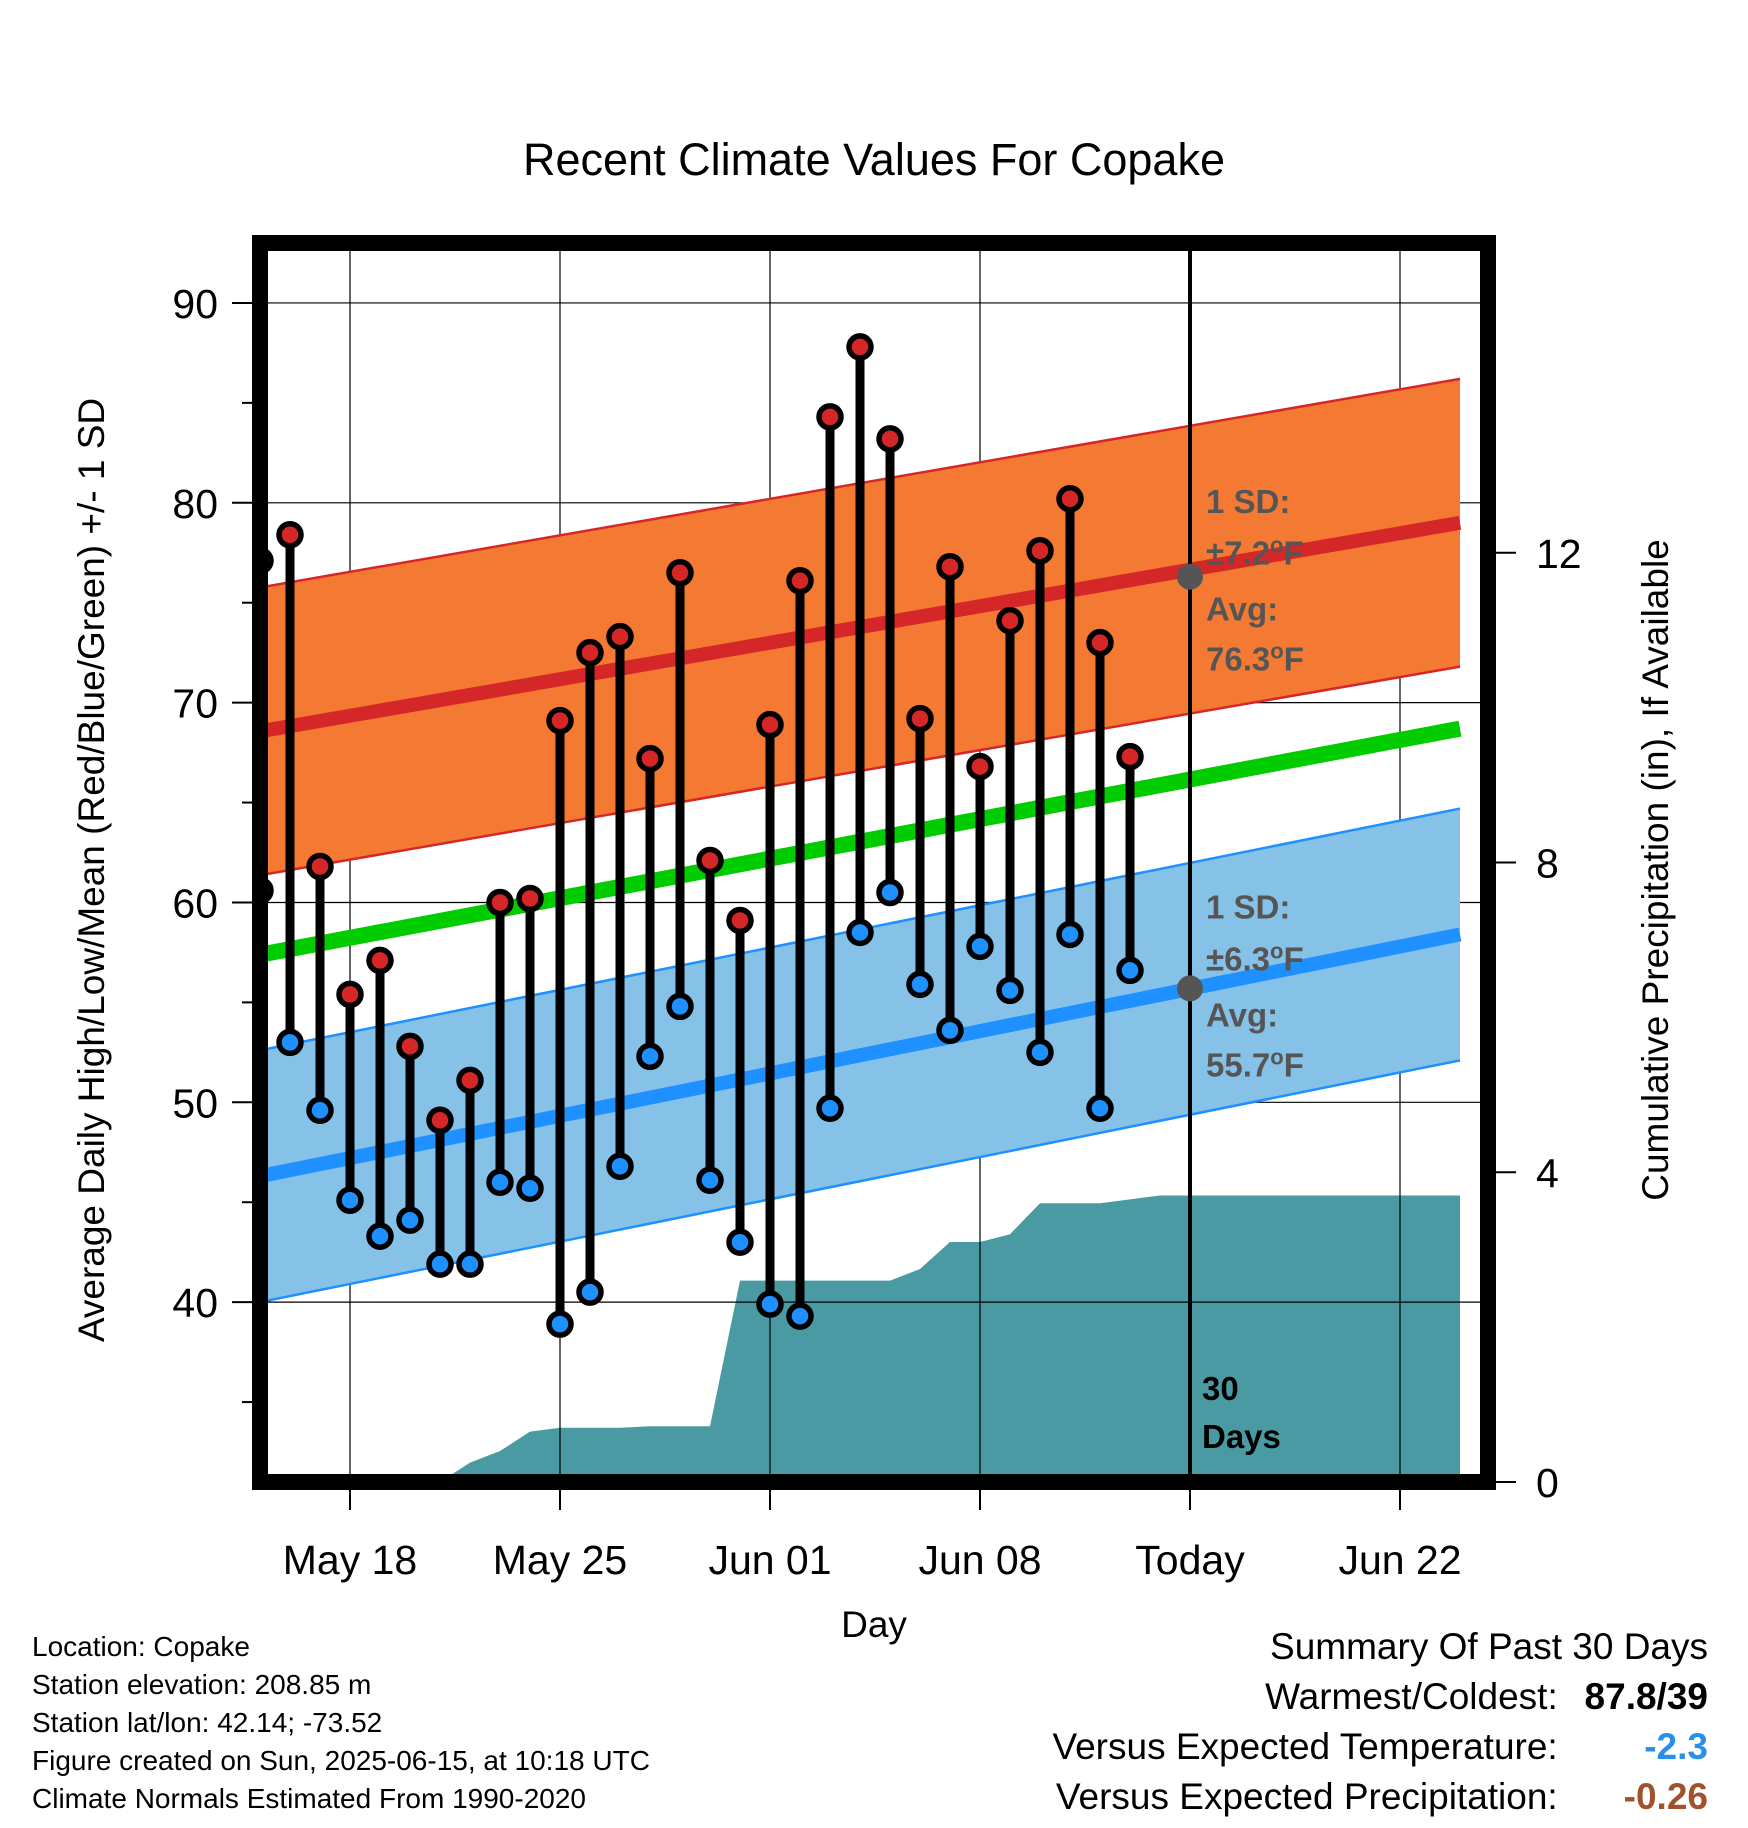 This screenshot has height=1828, width=1748. What do you see at coordinates (1248, 906) in the screenshot?
I see `low-sd-label: 1 SD:` at bounding box center [1248, 906].